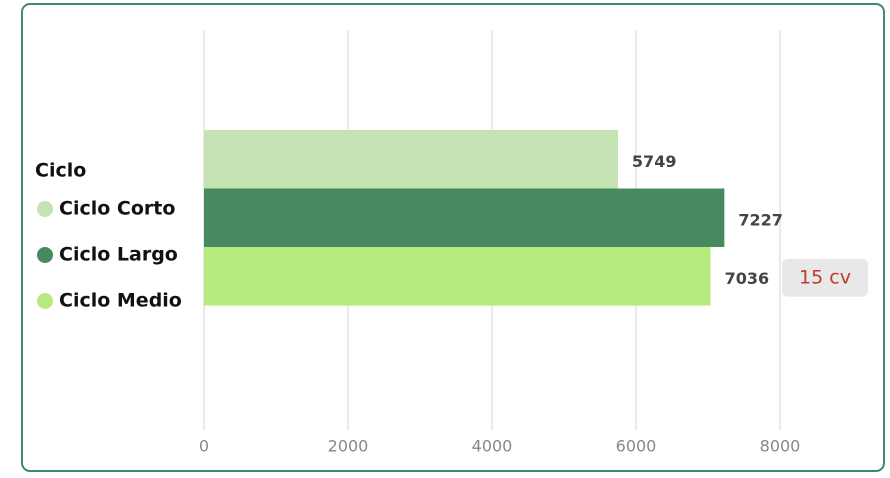 The height and width of the screenshot is (478, 890). Describe the element at coordinates (654, 161) in the screenshot. I see `data-label: 5749` at that location.